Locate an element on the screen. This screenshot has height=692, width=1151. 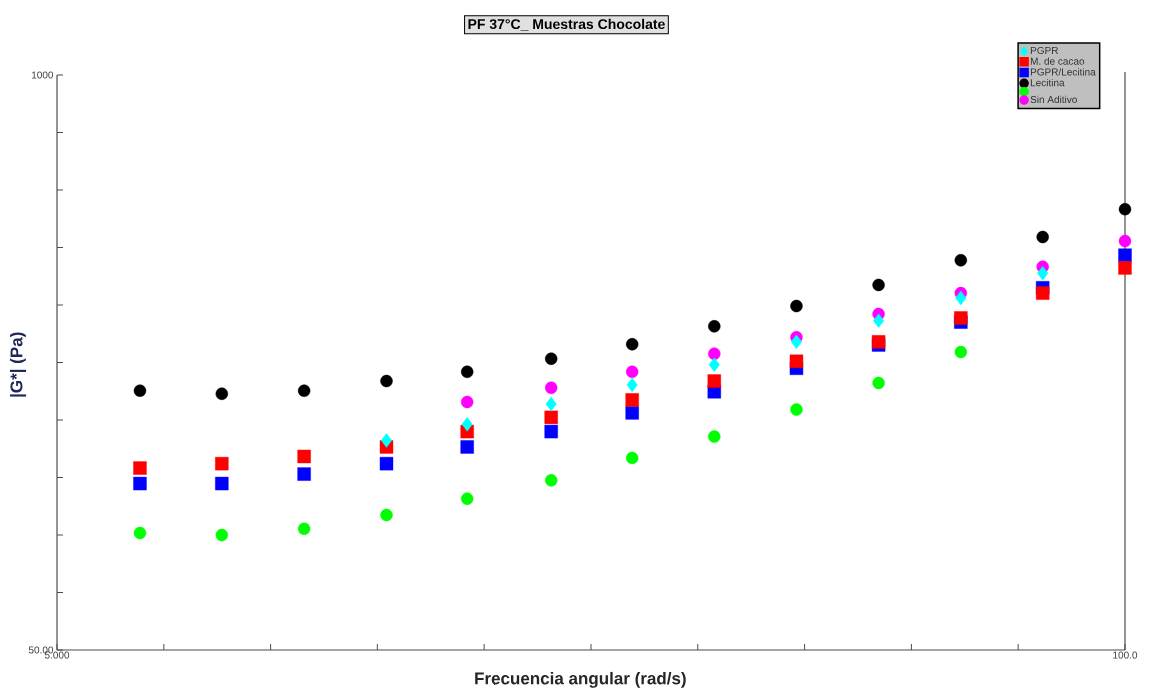
x-tick-label: 100.0 is located at coordinates (1125, 655).